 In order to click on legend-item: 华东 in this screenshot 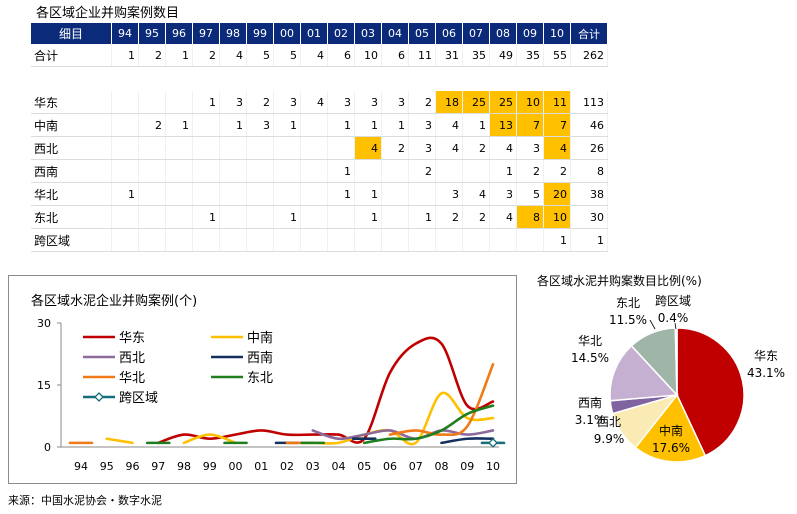, I will do `click(114, 338)`.